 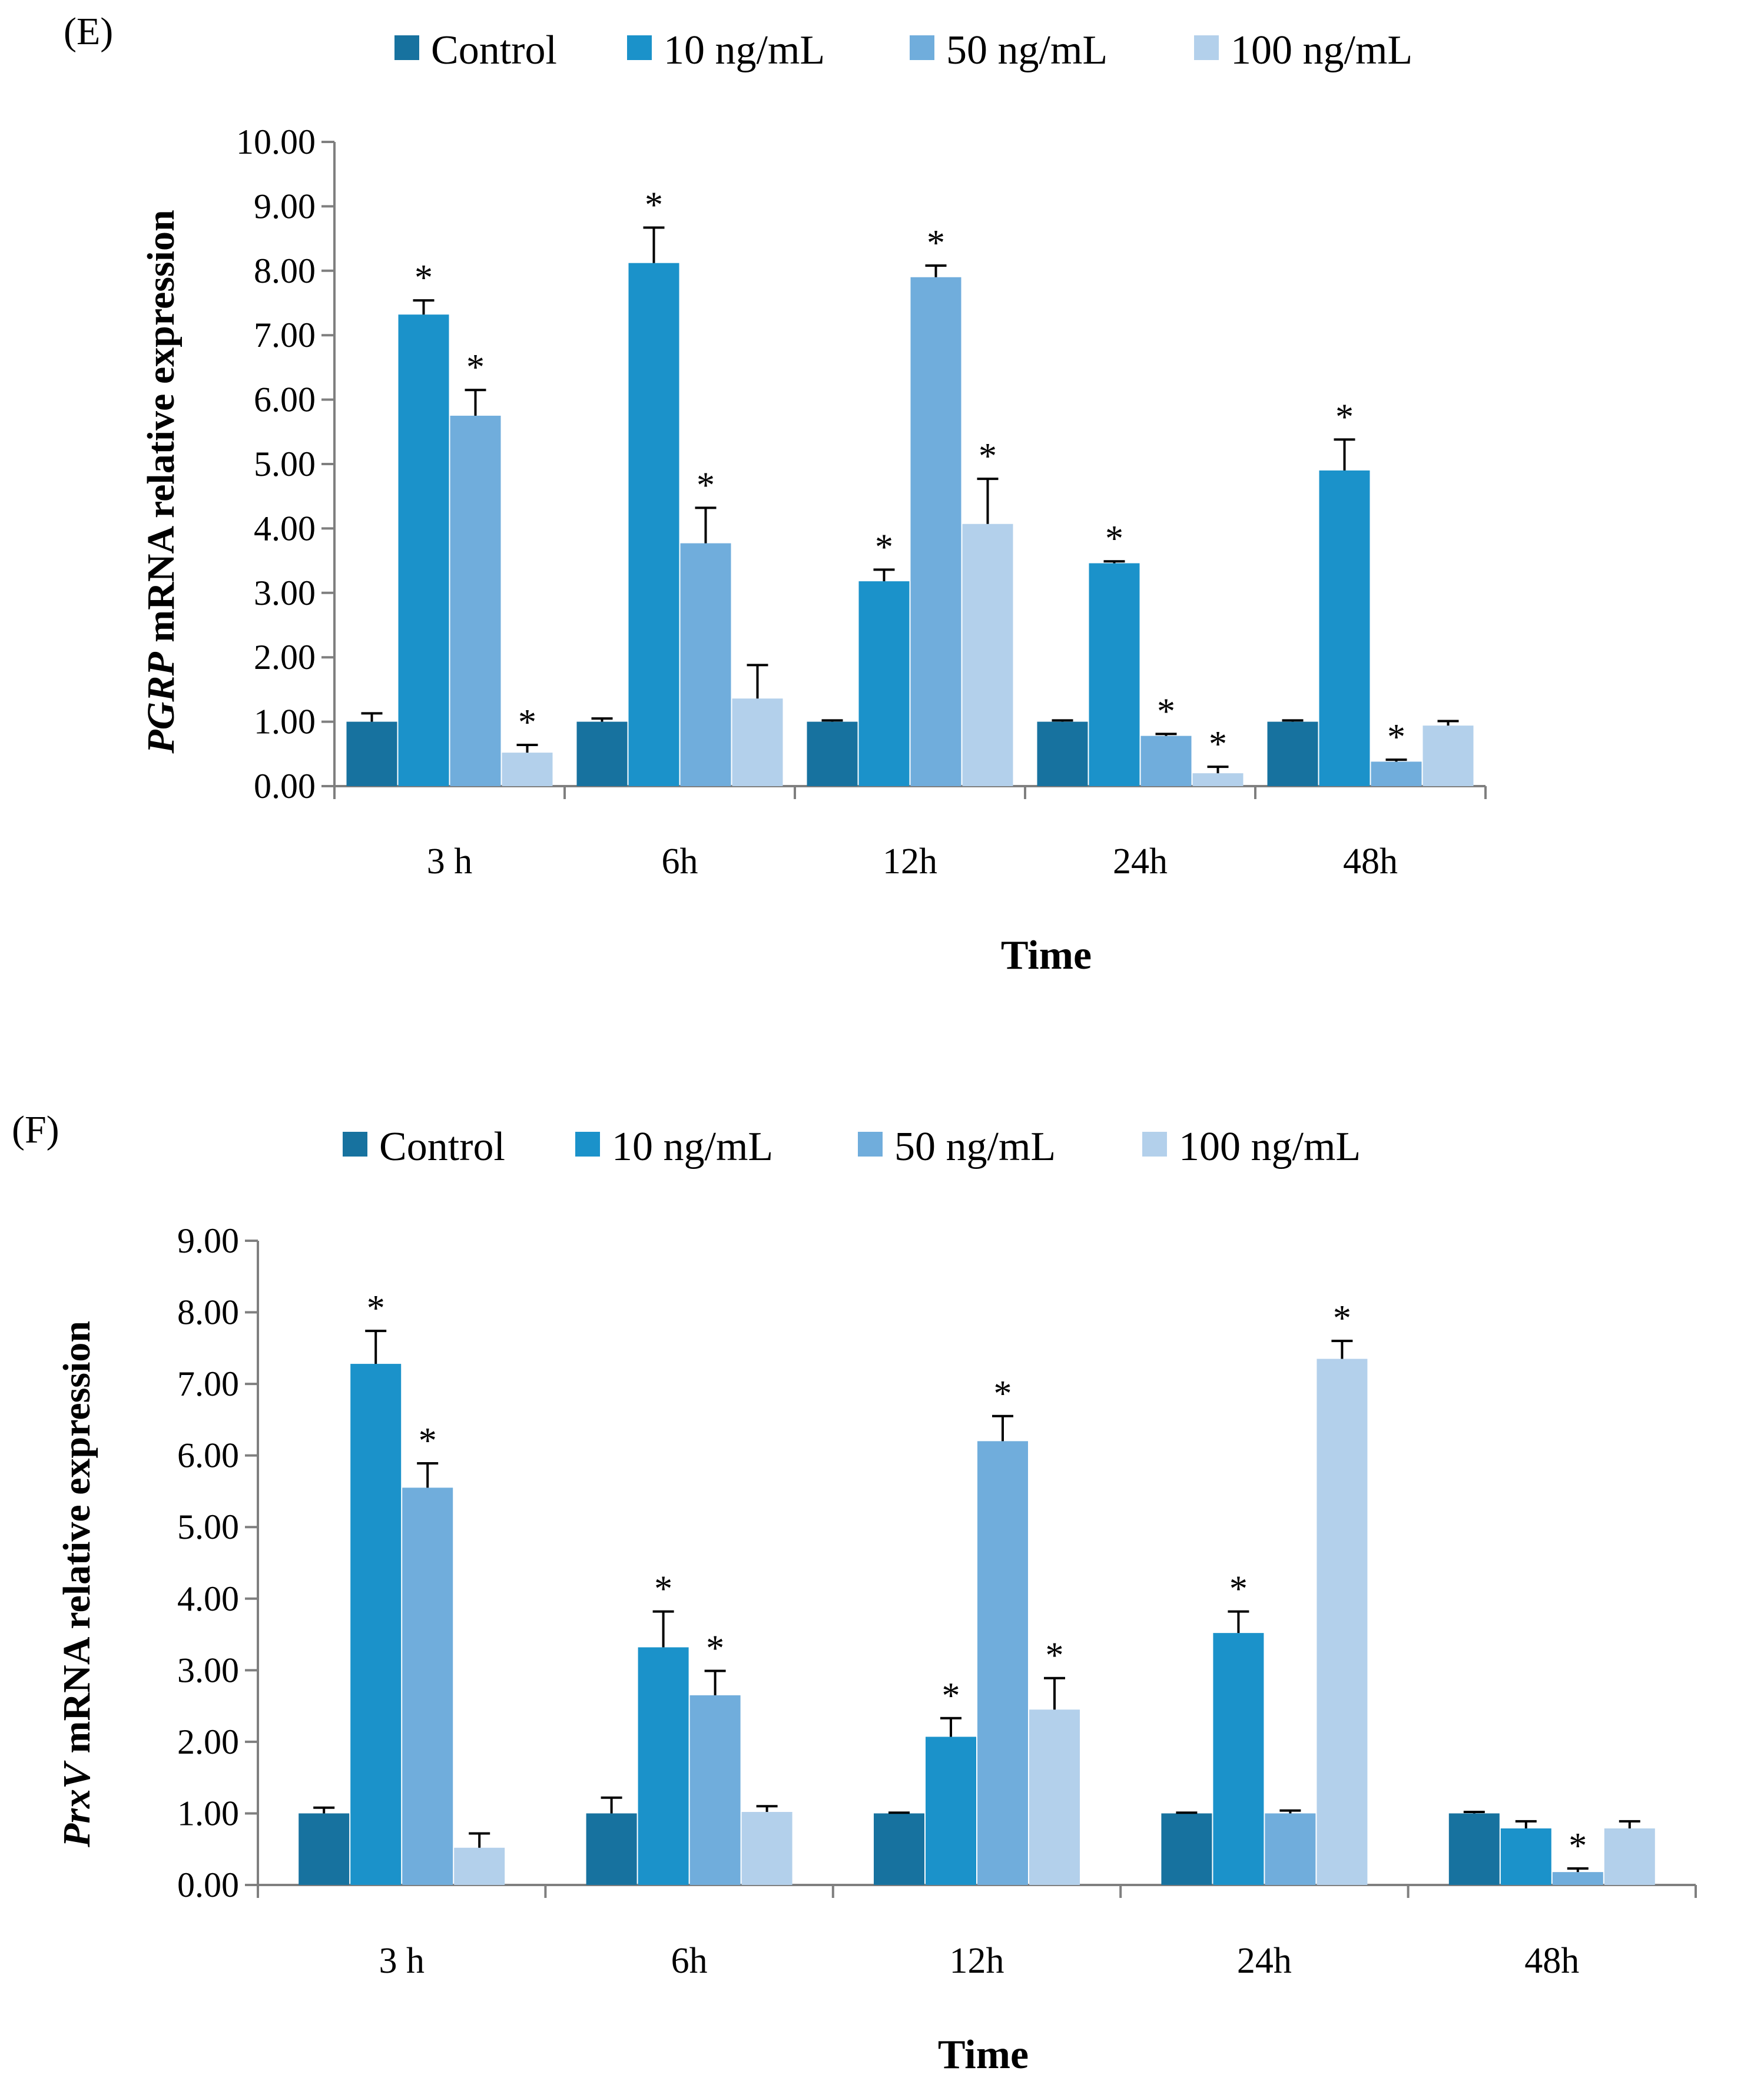 I want to click on y-tick-label: 4.00, so click(x=285, y=528).